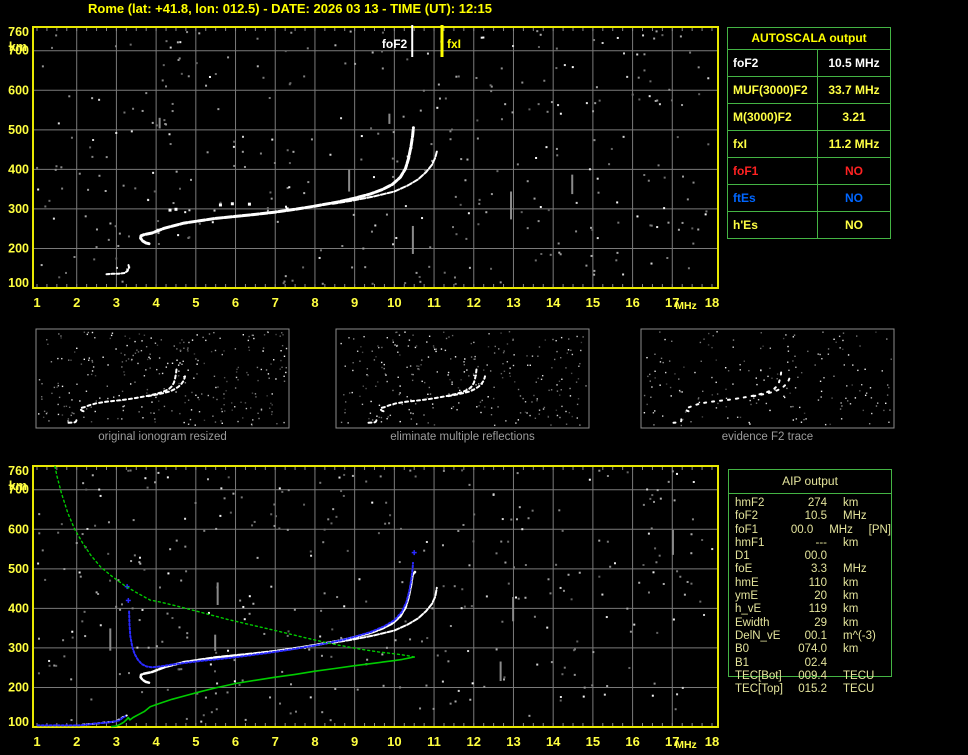 This screenshot has height=755, width=968. Describe the element at coordinates (747, 516) in the screenshot. I see `aip-label: foF2` at that location.